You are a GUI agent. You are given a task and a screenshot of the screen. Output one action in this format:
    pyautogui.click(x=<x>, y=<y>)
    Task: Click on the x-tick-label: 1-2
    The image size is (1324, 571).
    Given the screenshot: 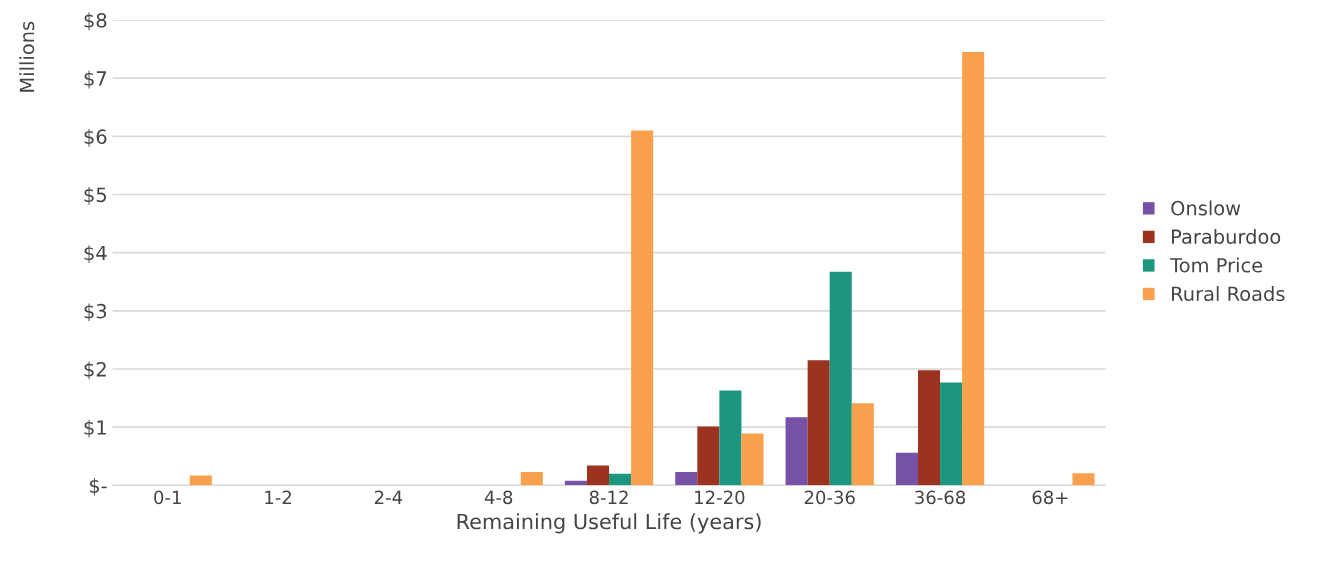 What is the action you would take?
    pyautogui.click(x=278, y=497)
    